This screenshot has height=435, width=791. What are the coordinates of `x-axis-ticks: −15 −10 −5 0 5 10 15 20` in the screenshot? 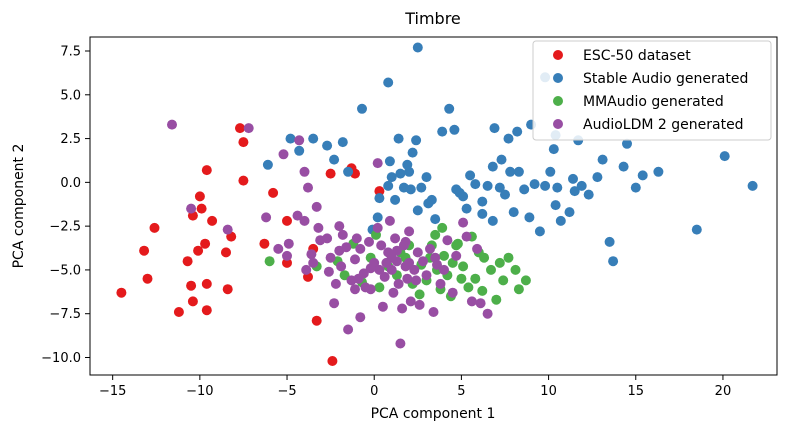 It's located at (415, 387).